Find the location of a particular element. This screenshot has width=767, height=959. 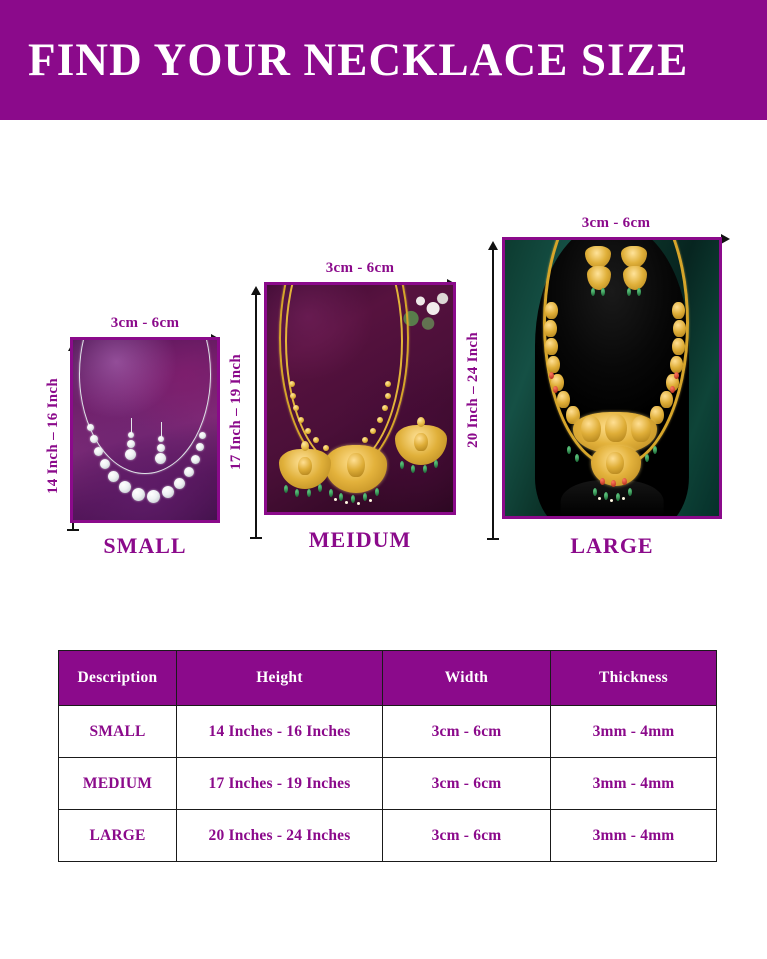

column-header-thickness: Thickness is located at coordinates (633, 678).